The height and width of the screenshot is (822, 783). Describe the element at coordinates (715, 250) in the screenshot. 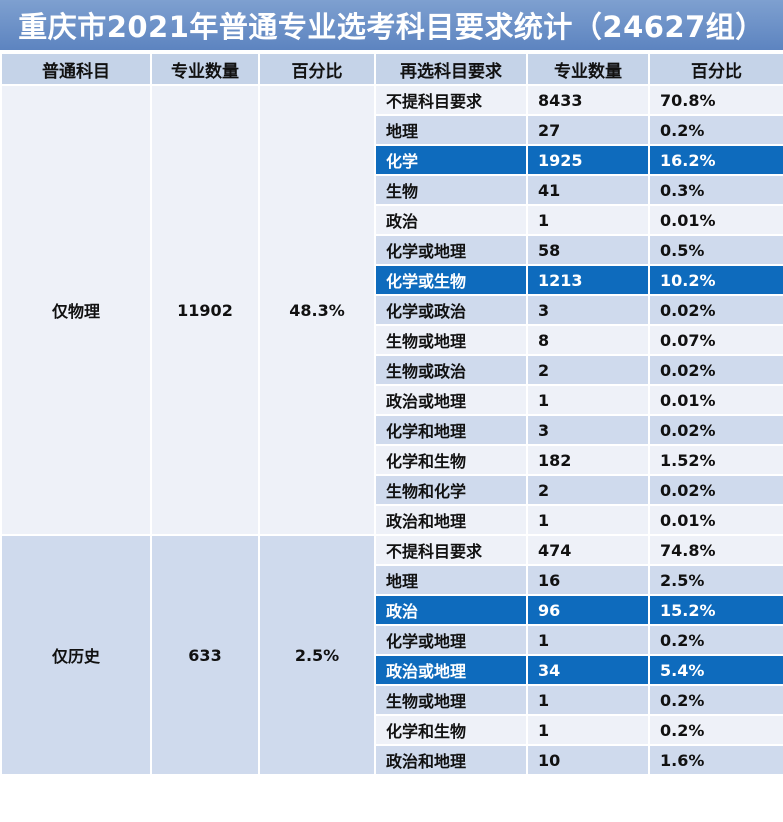

I see `percent-cell: 0.5%` at that location.